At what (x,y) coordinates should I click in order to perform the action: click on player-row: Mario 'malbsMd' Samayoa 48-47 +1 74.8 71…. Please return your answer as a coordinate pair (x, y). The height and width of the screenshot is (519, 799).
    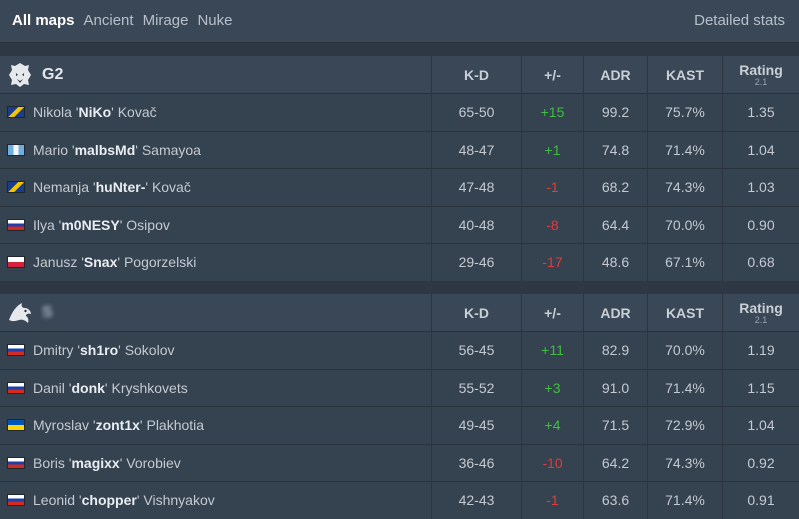
    Looking at the image, I should click on (399, 149).